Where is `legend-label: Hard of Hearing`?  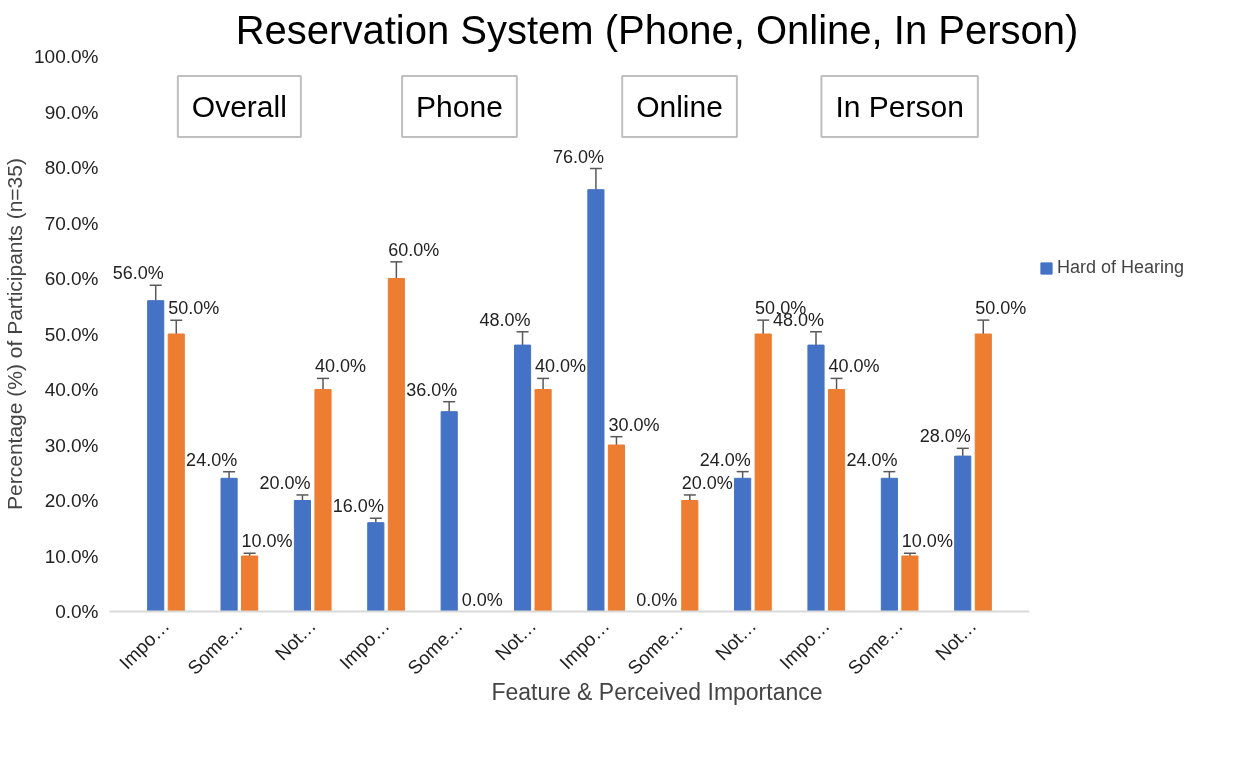
legend-label: Hard of Hearing is located at coordinates (1121, 267).